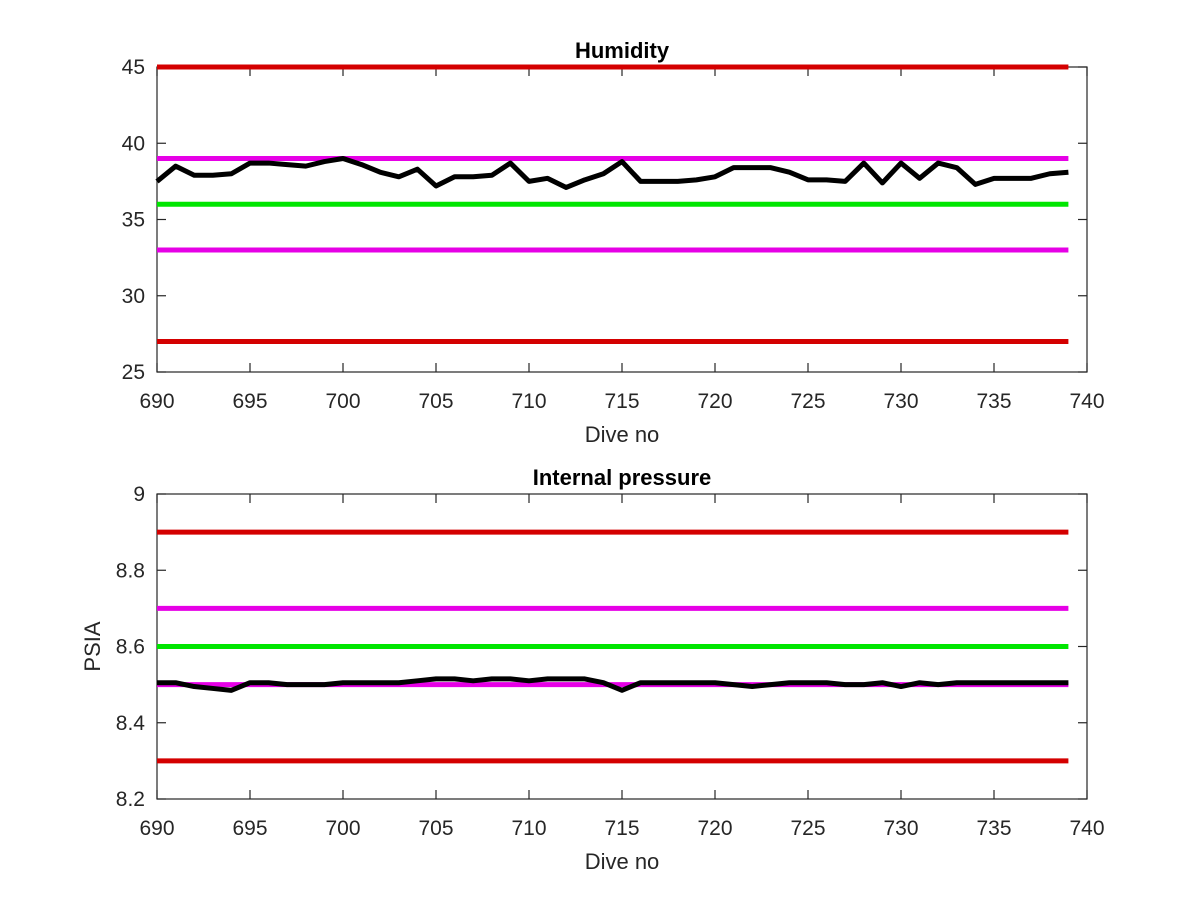 The height and width of the screenshot is (900, 1200). Describe the element at coordinates (92, 646) in the screenshot. I see `y-axis-label: PSIA` at that location.